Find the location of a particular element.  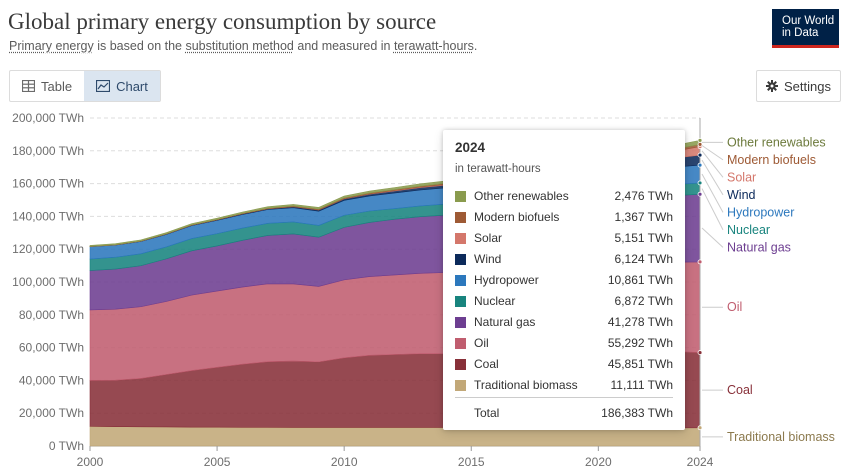

tooltip-row-value: 11,111 TWh is located at coordinates (641, 385).